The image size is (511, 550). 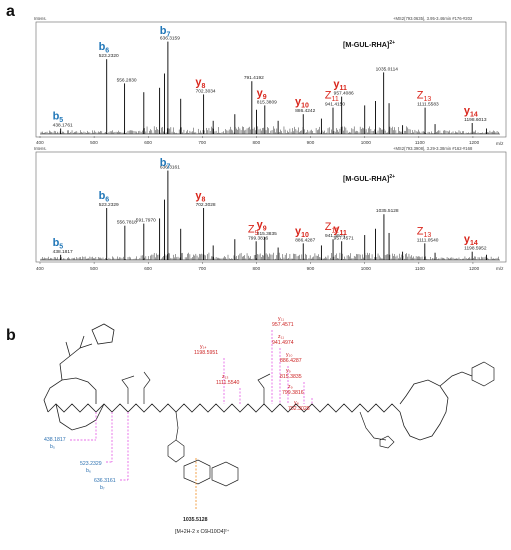 I want to click on fragment-mass: 523.2329, so click(x=91, y=464).